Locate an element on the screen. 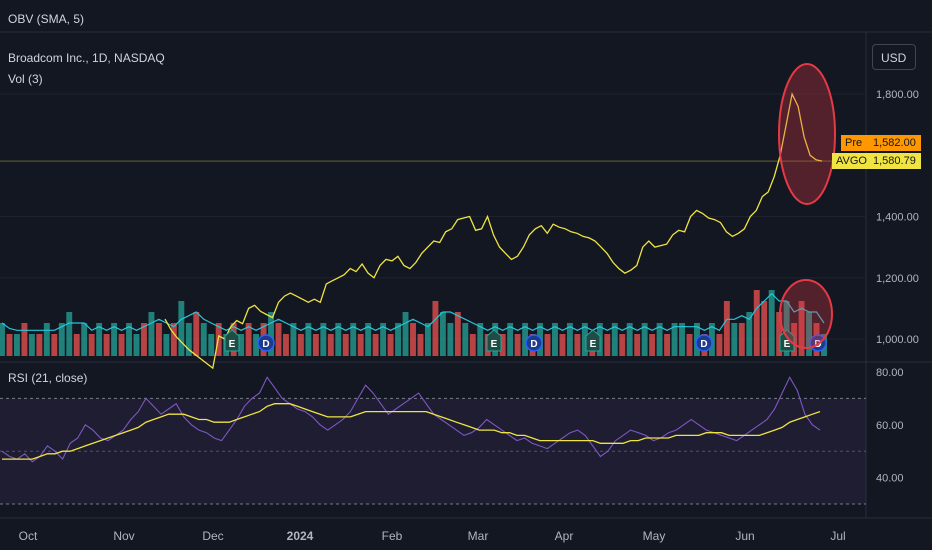 Image resolution: width=932 pixels, height=550 pixels. currency-button: USD is located at coordinates (894, 57).